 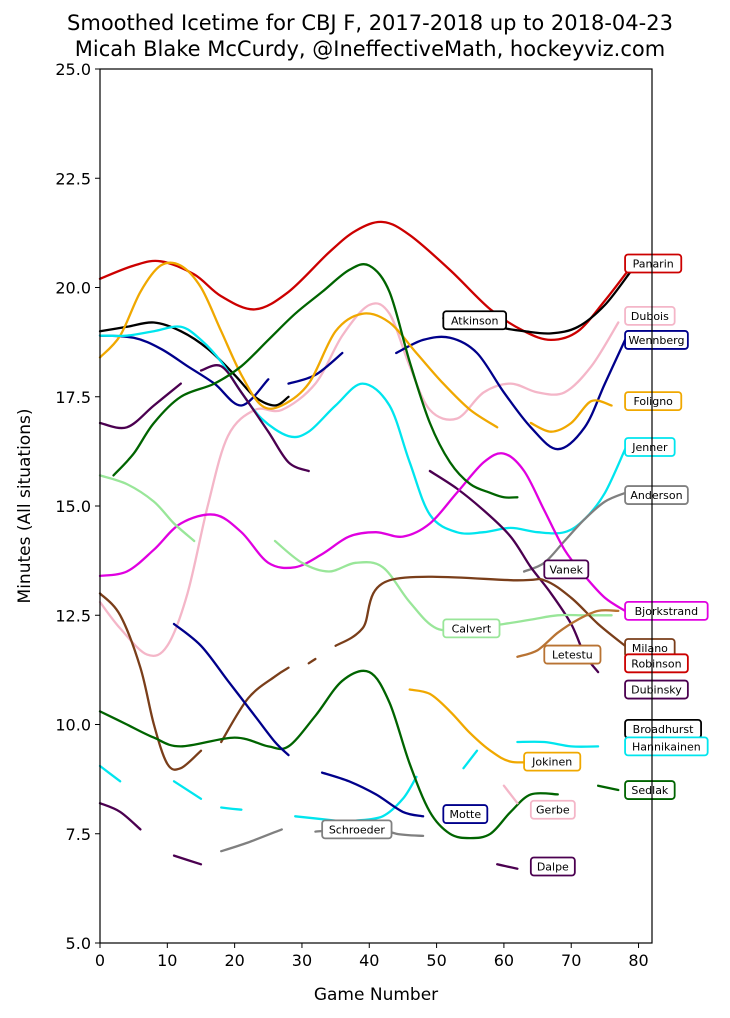 I want to click on series-label-text: Motte, so click(x=466, y=814).